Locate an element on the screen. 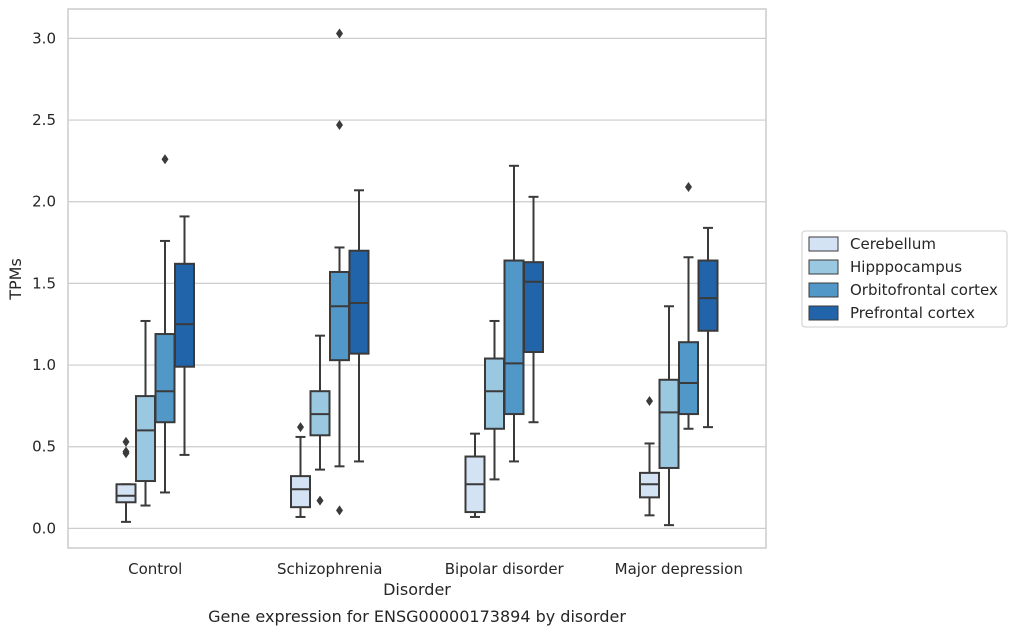  legend-label: Orbitofrontal cortex is located at coordinates (924, 290).